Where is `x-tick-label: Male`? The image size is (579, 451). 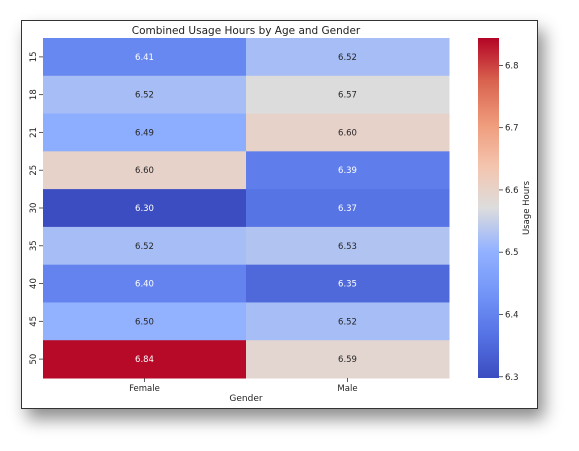 x-tick-label: Male is located at coordinates (347, 389).